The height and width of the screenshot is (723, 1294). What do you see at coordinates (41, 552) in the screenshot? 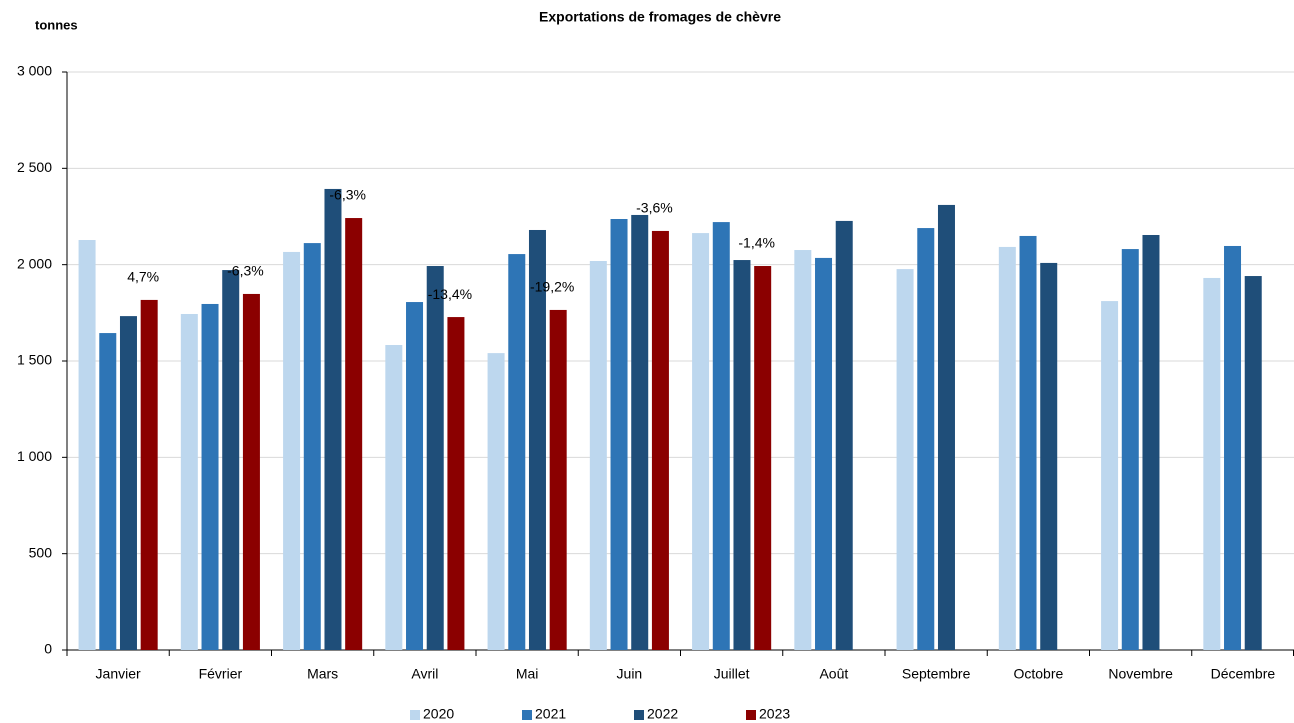
I see `y-tick-label: 500` at bounding box center [41, 552].